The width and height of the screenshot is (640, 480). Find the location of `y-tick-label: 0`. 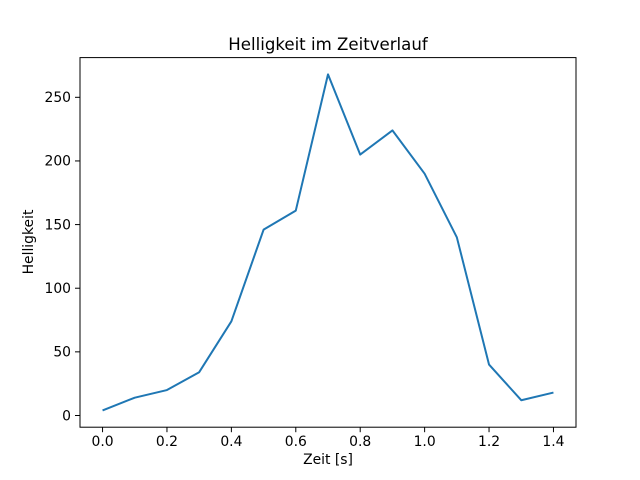

y-tick-label: 0 is located at coordinates (66, 416).